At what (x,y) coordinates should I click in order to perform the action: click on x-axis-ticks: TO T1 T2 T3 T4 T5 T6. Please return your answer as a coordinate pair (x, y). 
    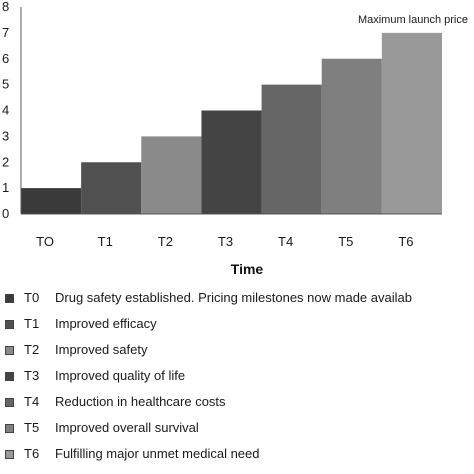
    Looking at the image, I should click on (224, 241).